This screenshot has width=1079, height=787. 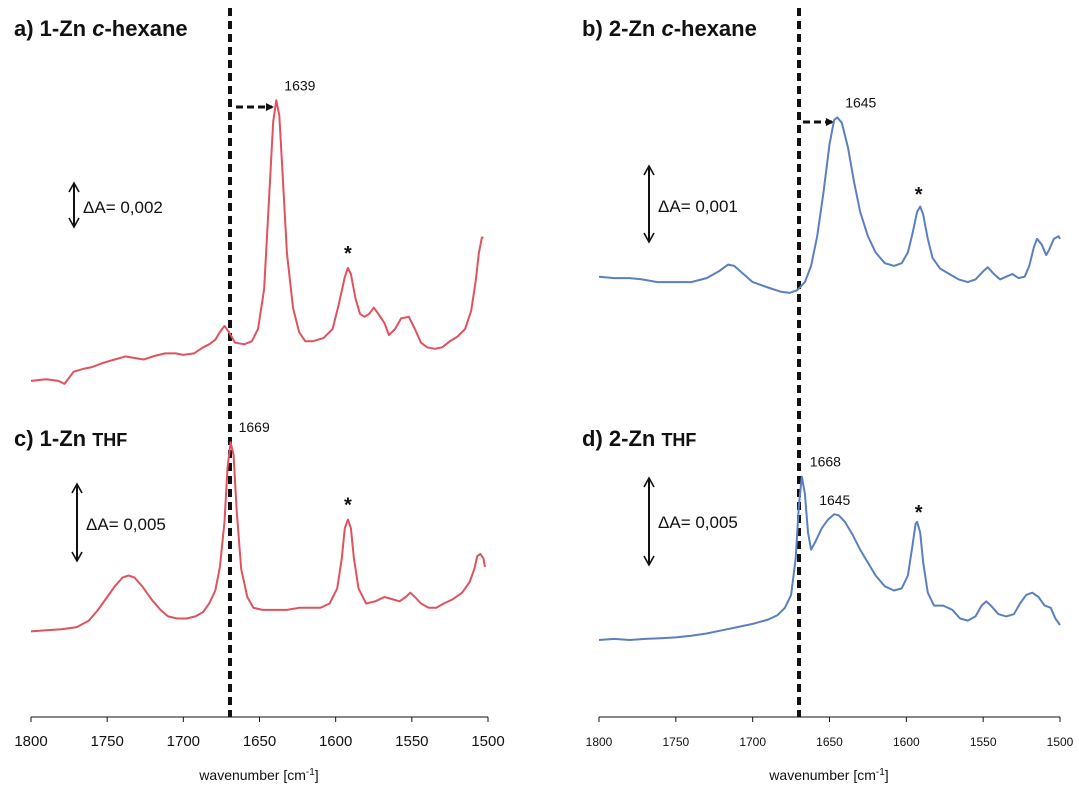 What do you see at coordinates (860, 102) in the screenshot?
I see `peak-label-b: 1645` at bounding box center [860, 102].